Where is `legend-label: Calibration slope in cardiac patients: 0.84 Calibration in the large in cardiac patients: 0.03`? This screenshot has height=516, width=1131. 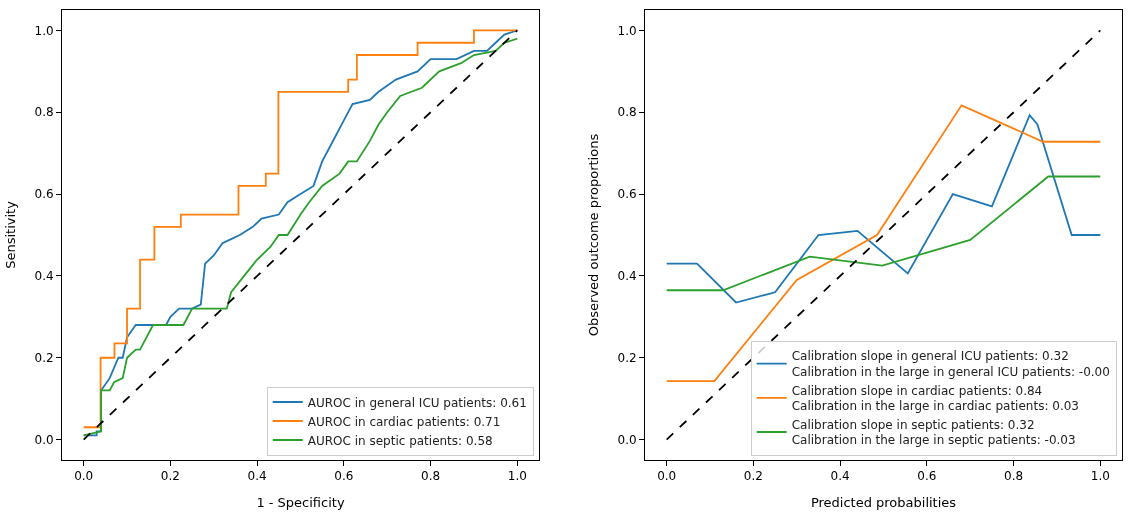
legend-label: Calibration slope in cardiac patients: 0.84 Calibration in the large in cardiac patients: 0.03 is located at coordinates (935, 398).